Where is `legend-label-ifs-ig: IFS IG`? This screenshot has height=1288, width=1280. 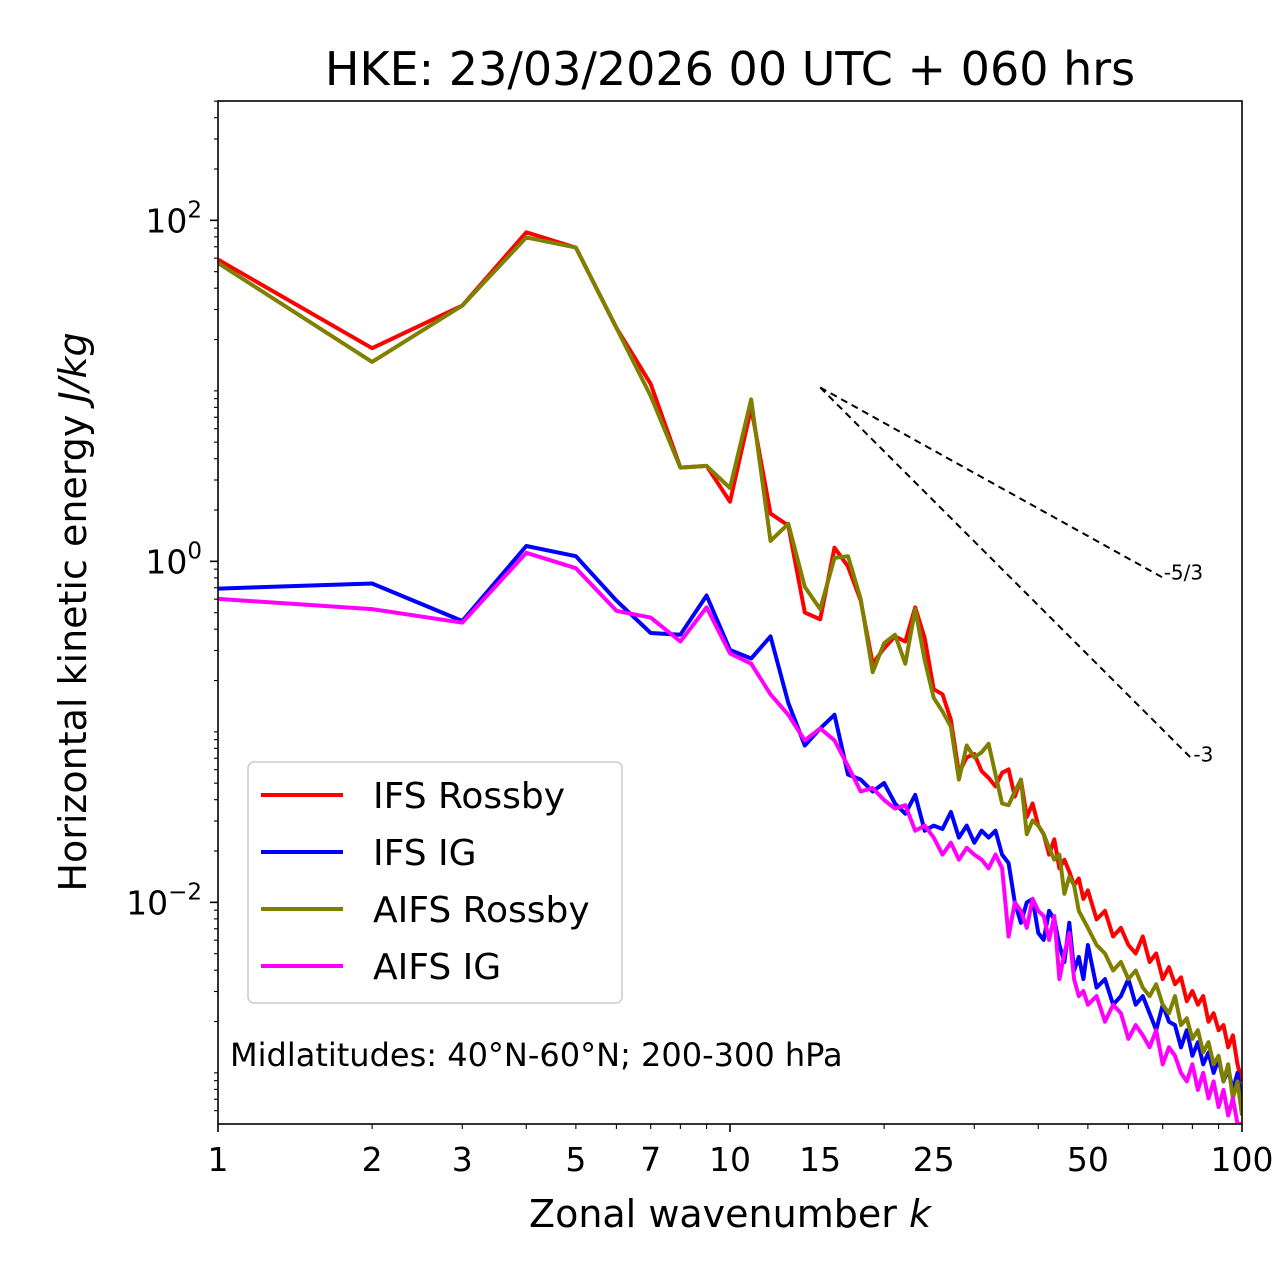 legend-label-ifs-ig: IFS IG is located at coordinates (425, 853).